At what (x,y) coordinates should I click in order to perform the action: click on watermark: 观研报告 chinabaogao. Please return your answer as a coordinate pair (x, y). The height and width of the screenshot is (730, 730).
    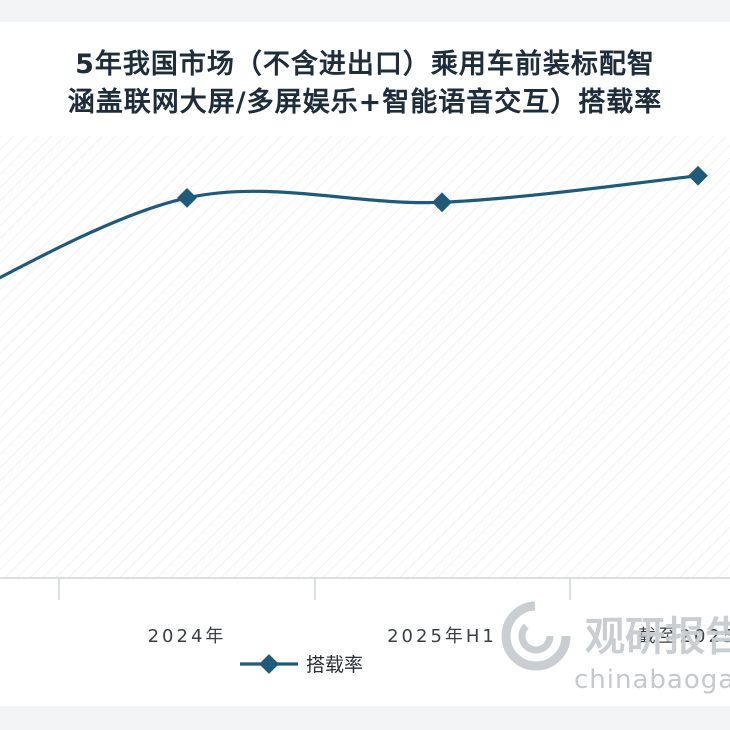
    Looking at the image, I should click on (615, 648).